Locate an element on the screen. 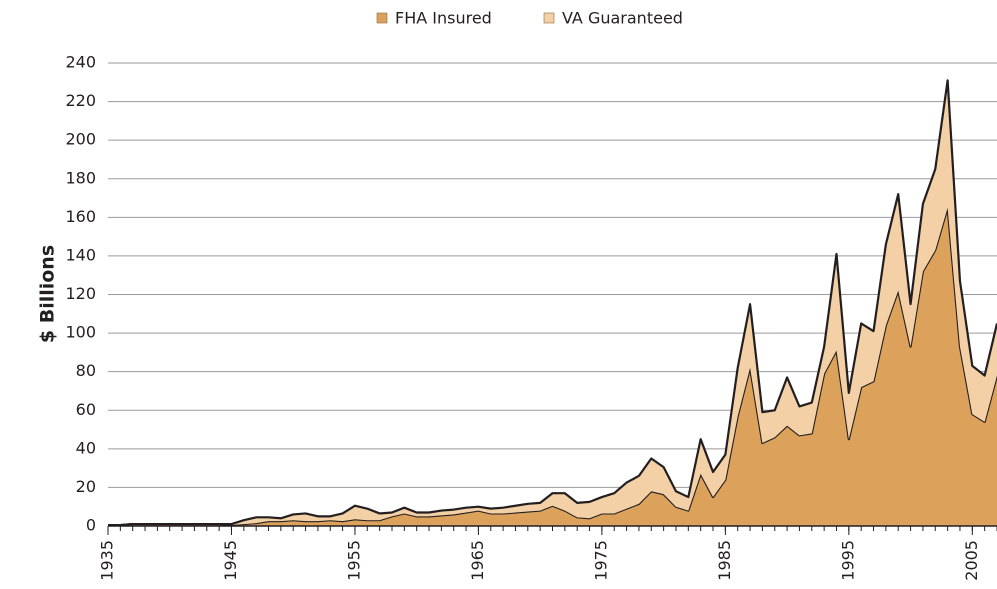  y-tick-label: 120 is located at coordinates (80, 293).